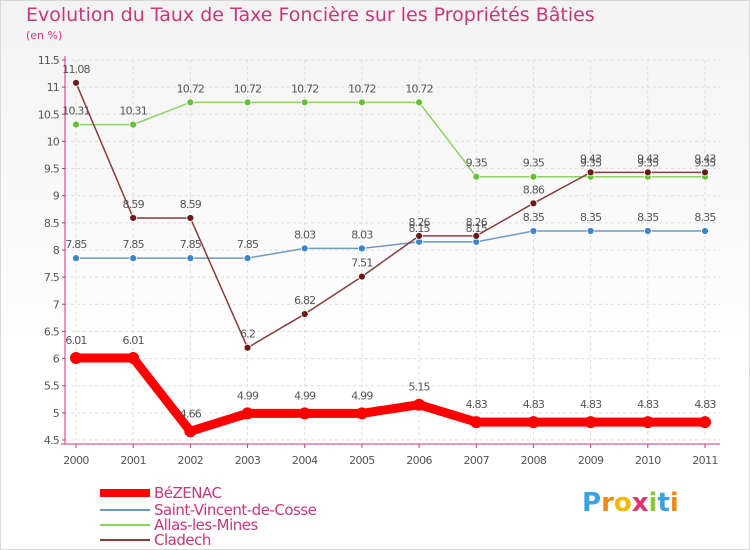 The width and height of the screenshot is (750, 550). I want to click on data-label: 8.26, so click(419, 222).